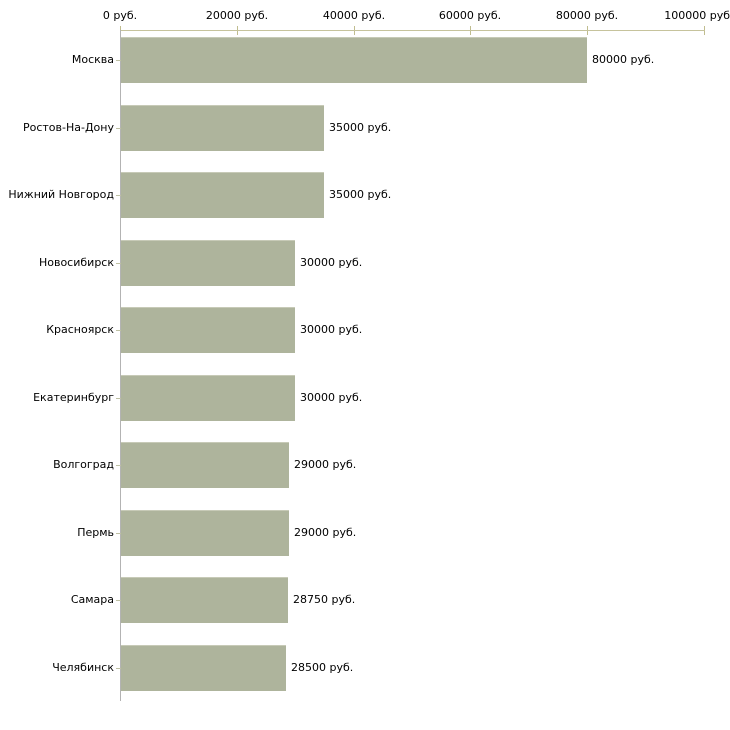  What do you see at coordinates (61, 194) in the screenshot?
I see `category-label: Нижний Новгород` at bounding box center [61, 194].